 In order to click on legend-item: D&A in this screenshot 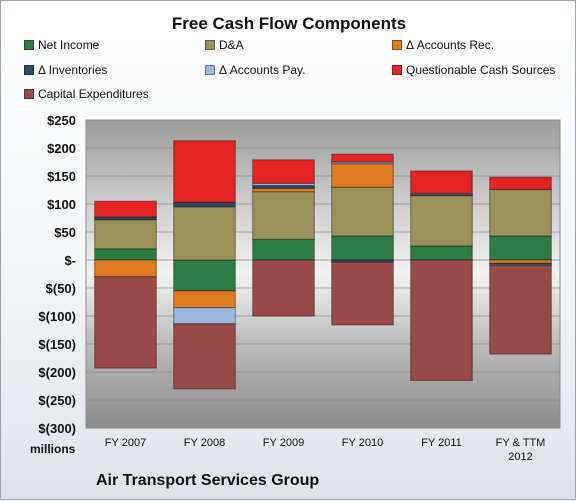, I will do `click(224, 45)`.